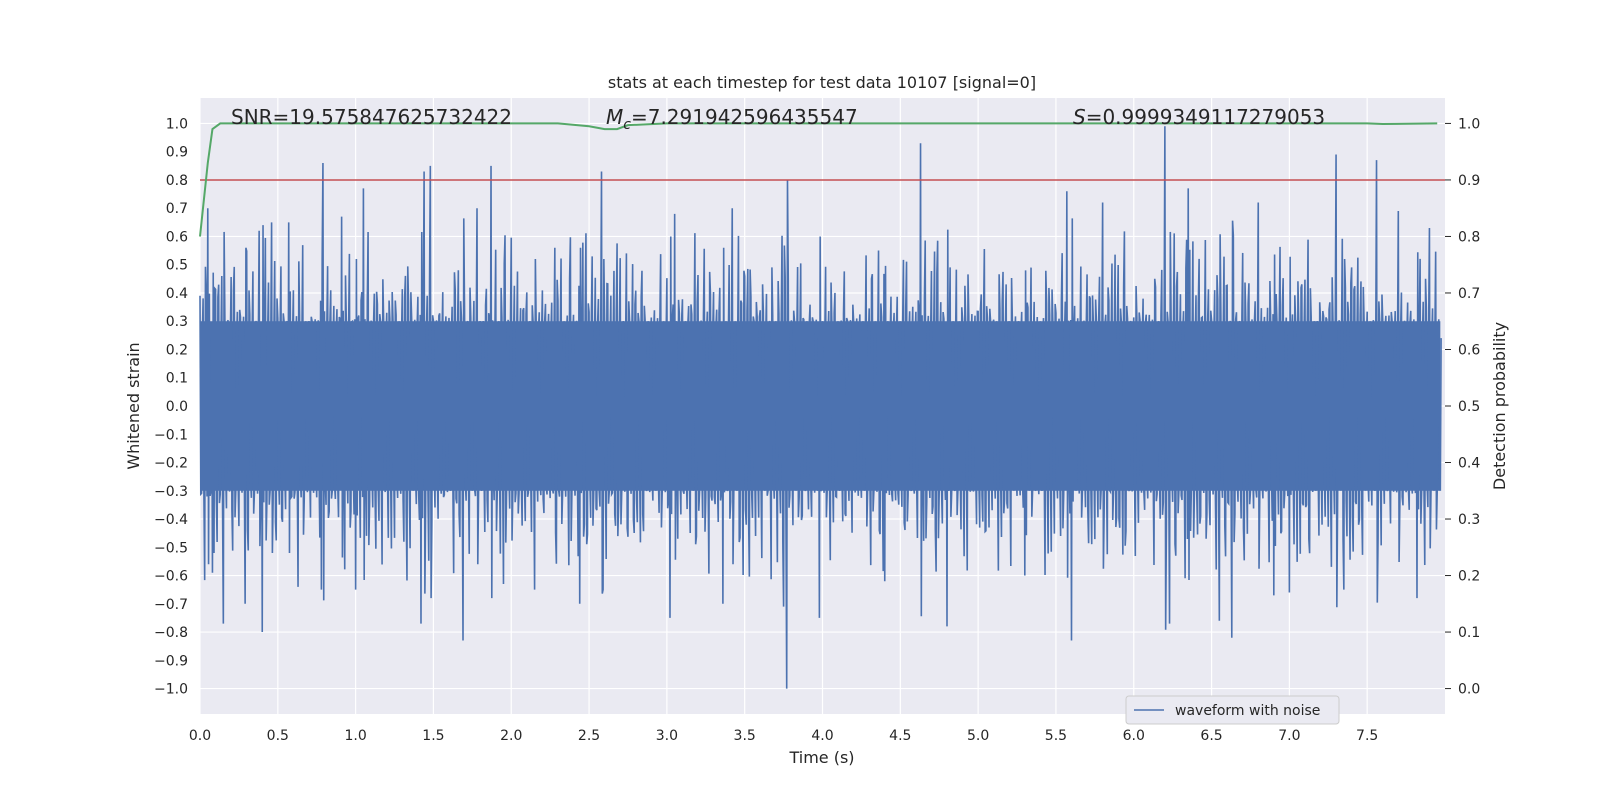 The image size is (1600, 800). What do you see at coordinates (745, 736) in the screenshot?
I see `x-tick-label-7: 3.5` at bounding box center [745, 736].